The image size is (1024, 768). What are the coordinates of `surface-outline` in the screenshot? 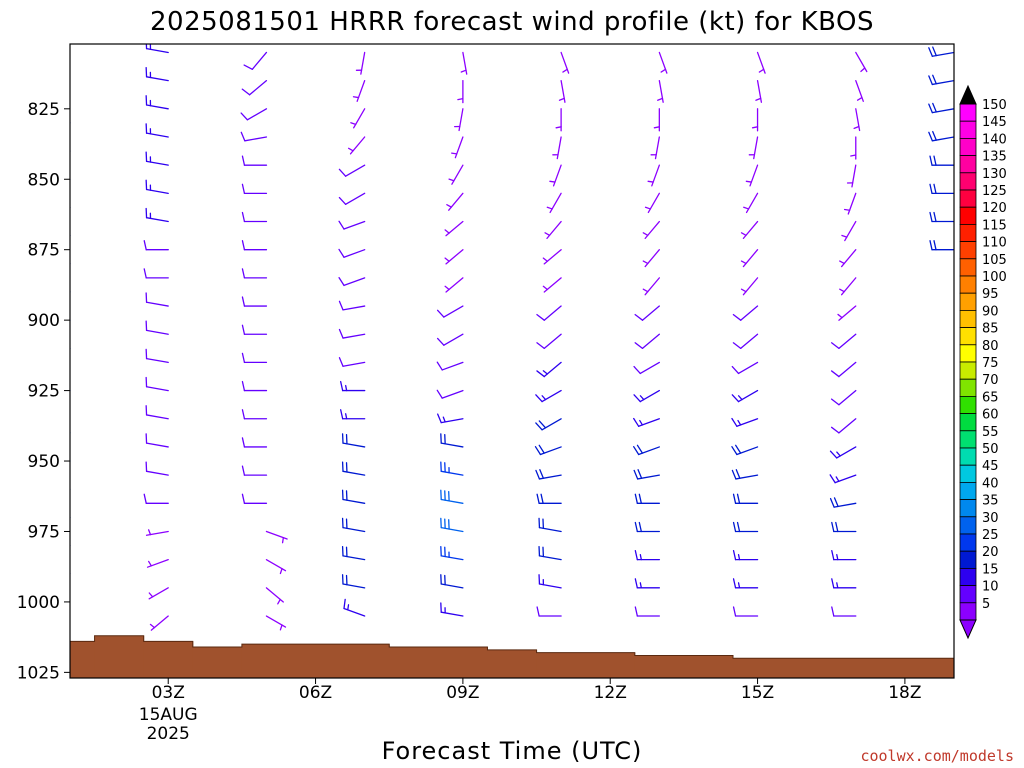 It's located at (512, 647).